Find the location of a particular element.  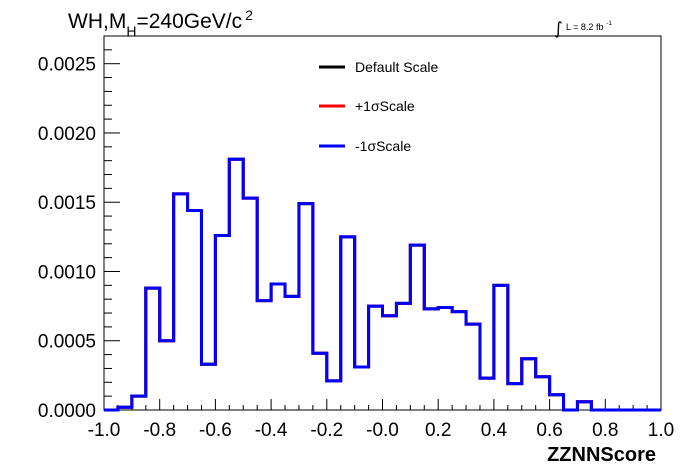

x-tick-label: 0.8 is located at coordinates (605, 430).